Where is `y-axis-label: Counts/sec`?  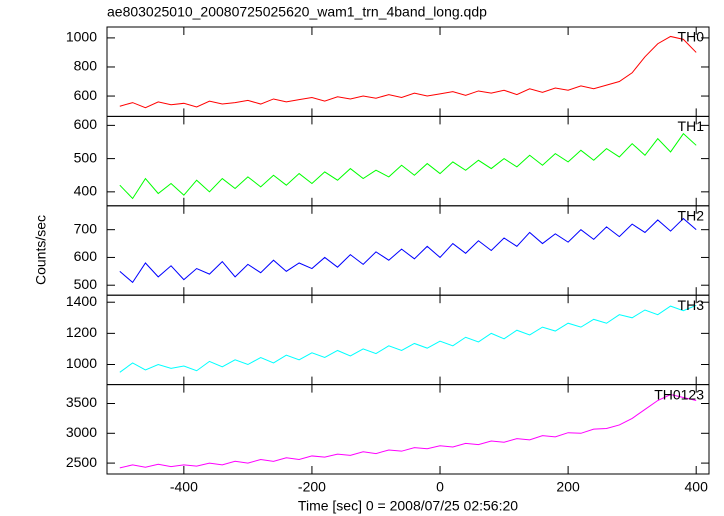 y-axis-label: Counts/sec is located at coordinates (41, 250).